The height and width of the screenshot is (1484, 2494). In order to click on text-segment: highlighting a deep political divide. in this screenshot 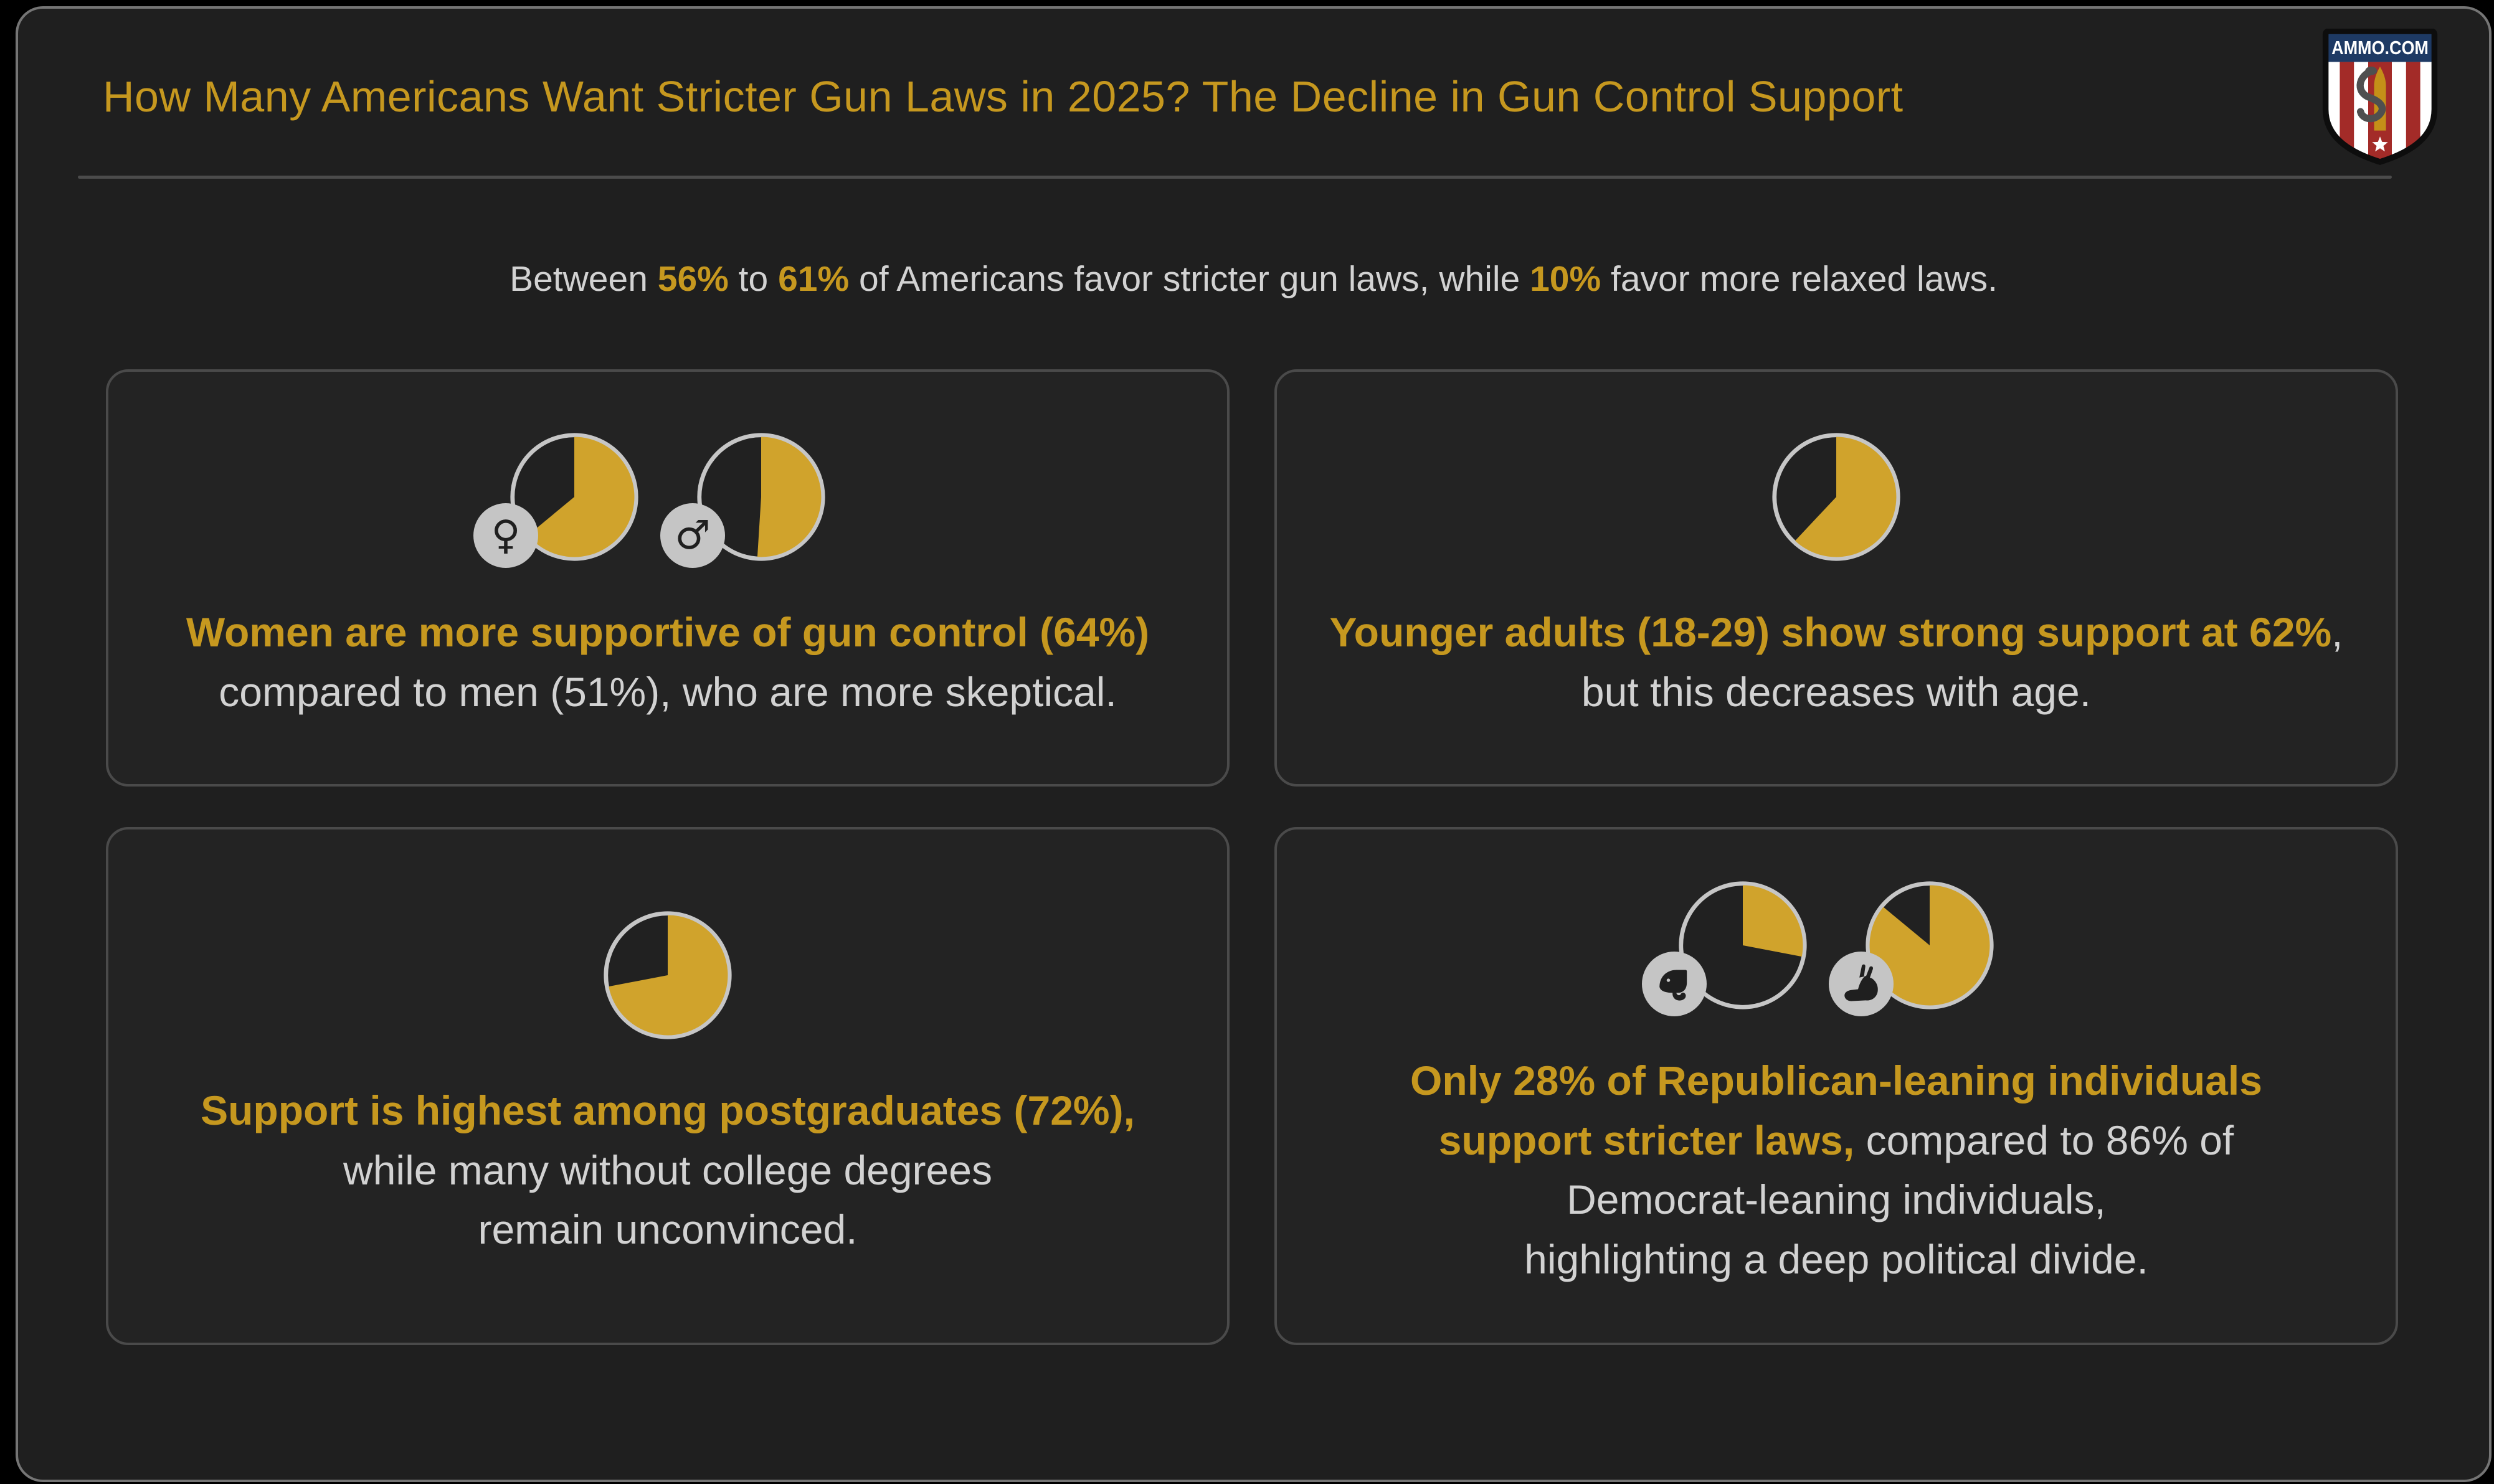, I will do `click(1836, 1259)`.